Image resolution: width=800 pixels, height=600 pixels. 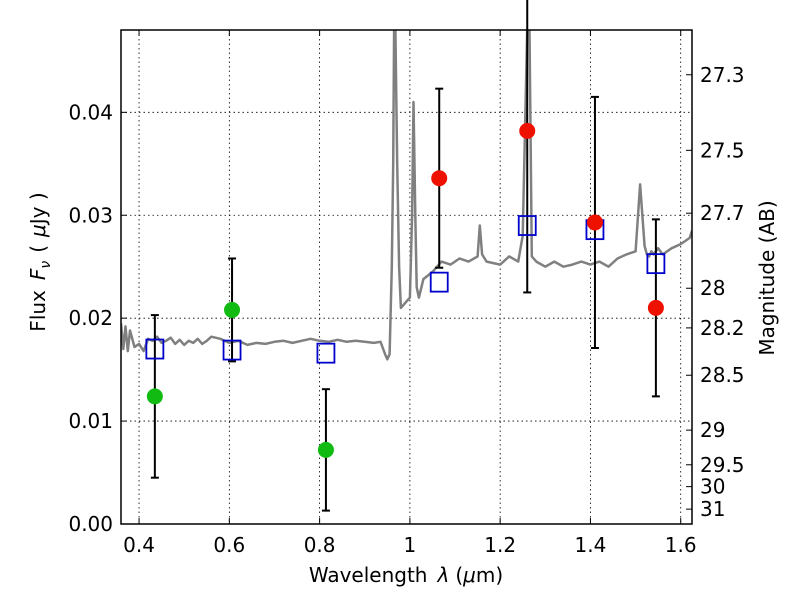 I want to click on y2-tick-label: 28.5, so click(x=722, y=375).